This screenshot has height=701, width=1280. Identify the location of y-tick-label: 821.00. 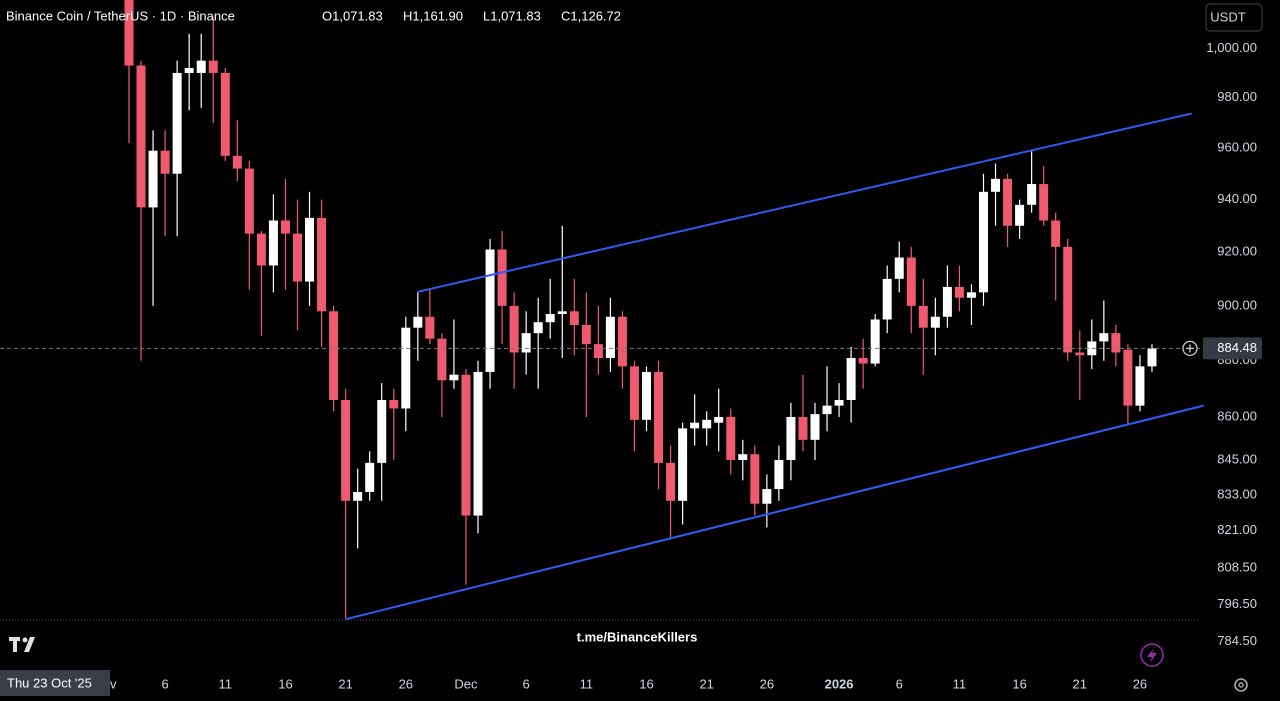
(1237, 529).